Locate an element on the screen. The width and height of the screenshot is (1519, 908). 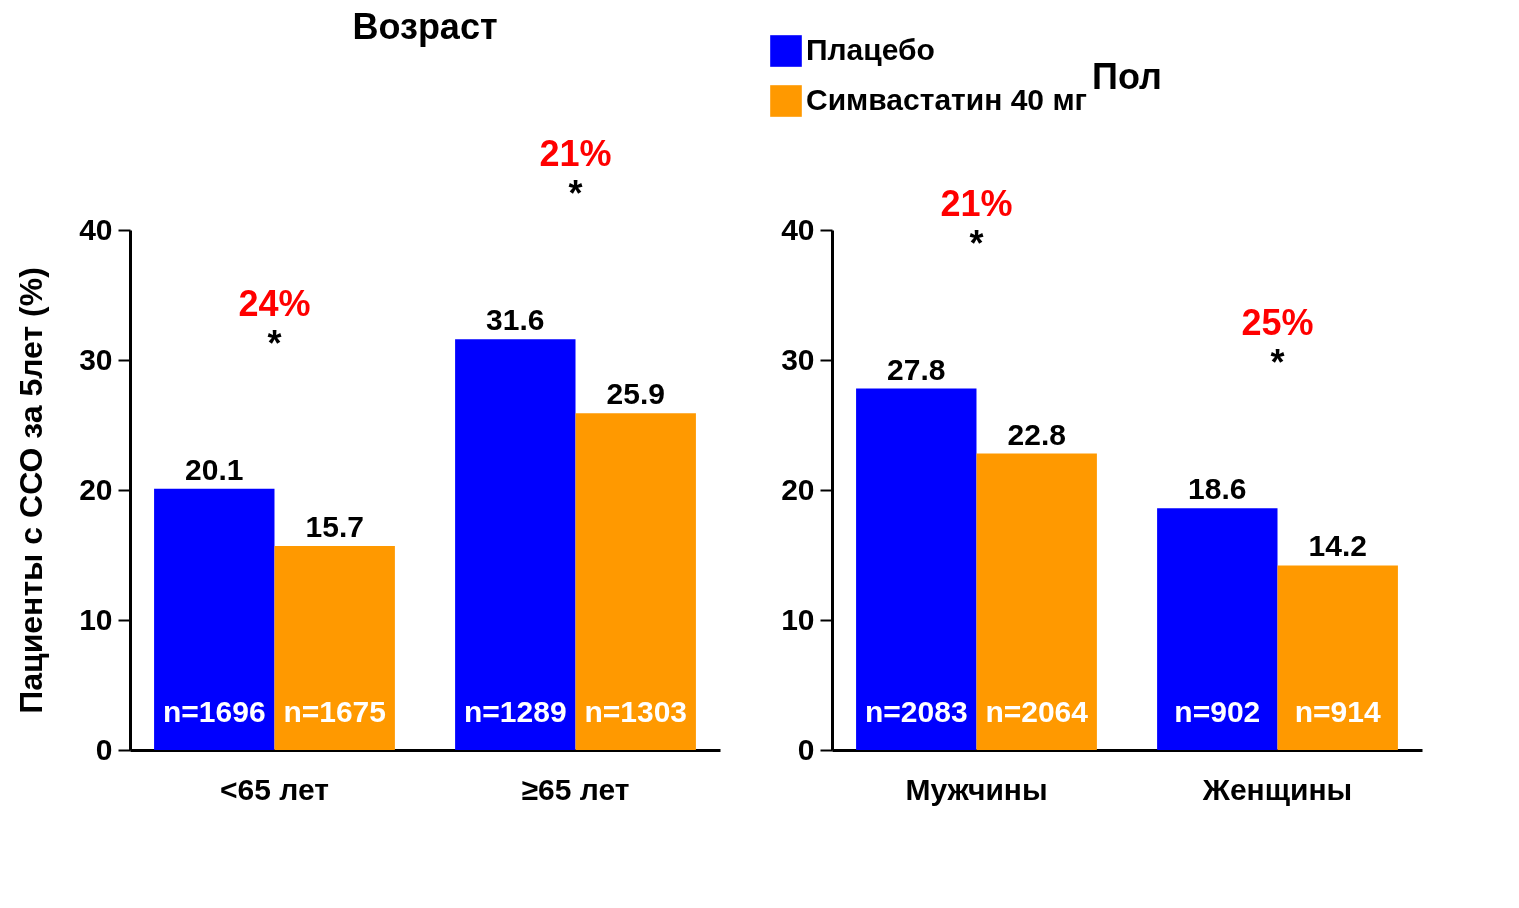
legend-label: Плацебо is located at coordinates (870, 49).